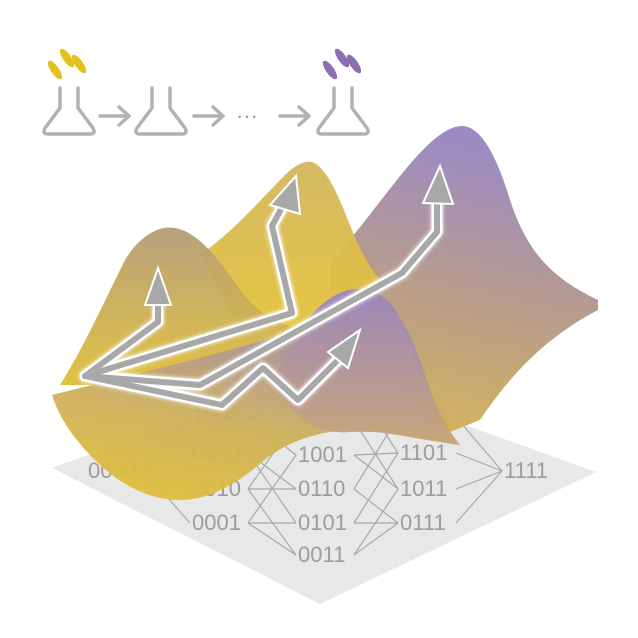  I want to click on hypercube-node-1011: 1011, so click(423, 488).